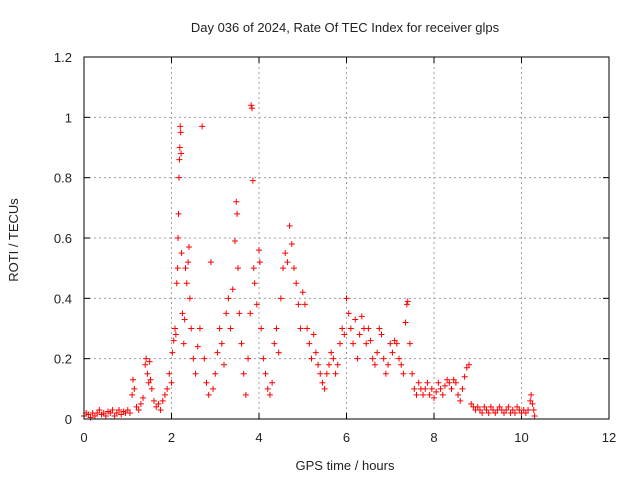 The image size is (640, 480). I want to click on x-axis-label: GPS time / hours, so click(345, 465).